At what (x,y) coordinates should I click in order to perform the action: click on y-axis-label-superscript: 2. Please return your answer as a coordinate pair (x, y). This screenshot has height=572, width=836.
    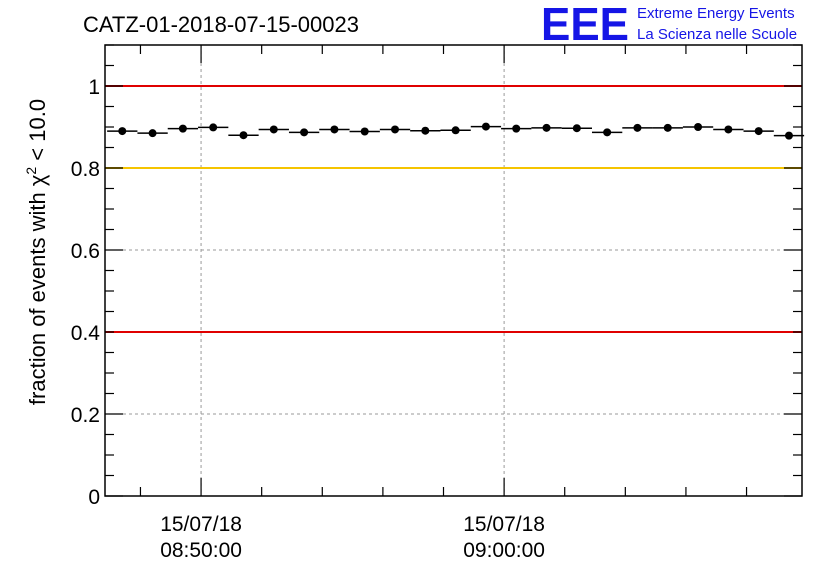
    Looking at the image, I should click on (31, 171).